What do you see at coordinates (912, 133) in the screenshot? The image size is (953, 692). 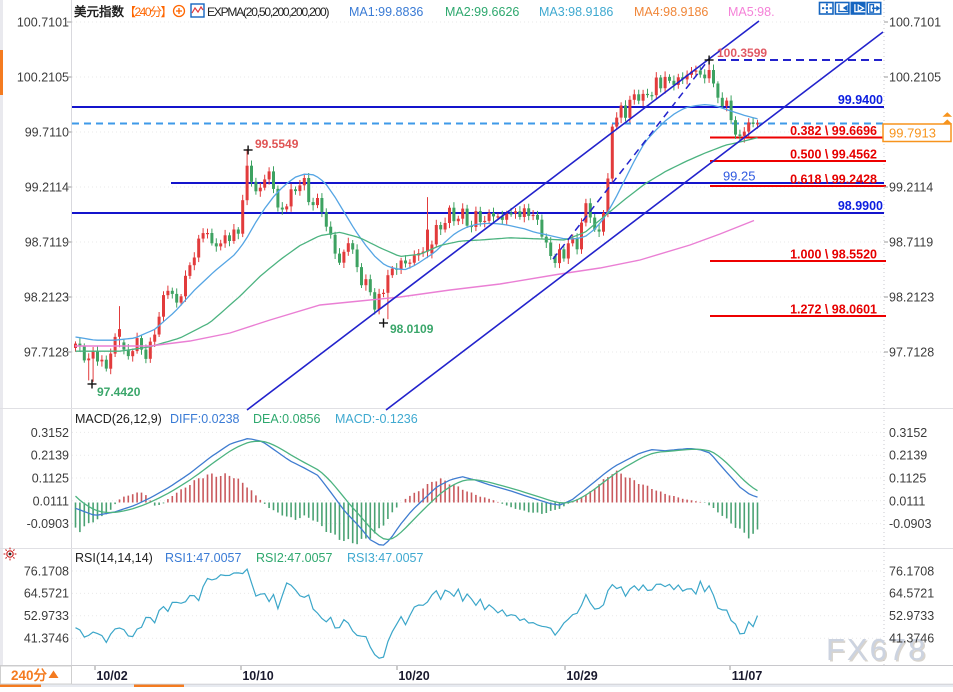 I see `svg-text: 99.7913` at bounding box center [912, 133].